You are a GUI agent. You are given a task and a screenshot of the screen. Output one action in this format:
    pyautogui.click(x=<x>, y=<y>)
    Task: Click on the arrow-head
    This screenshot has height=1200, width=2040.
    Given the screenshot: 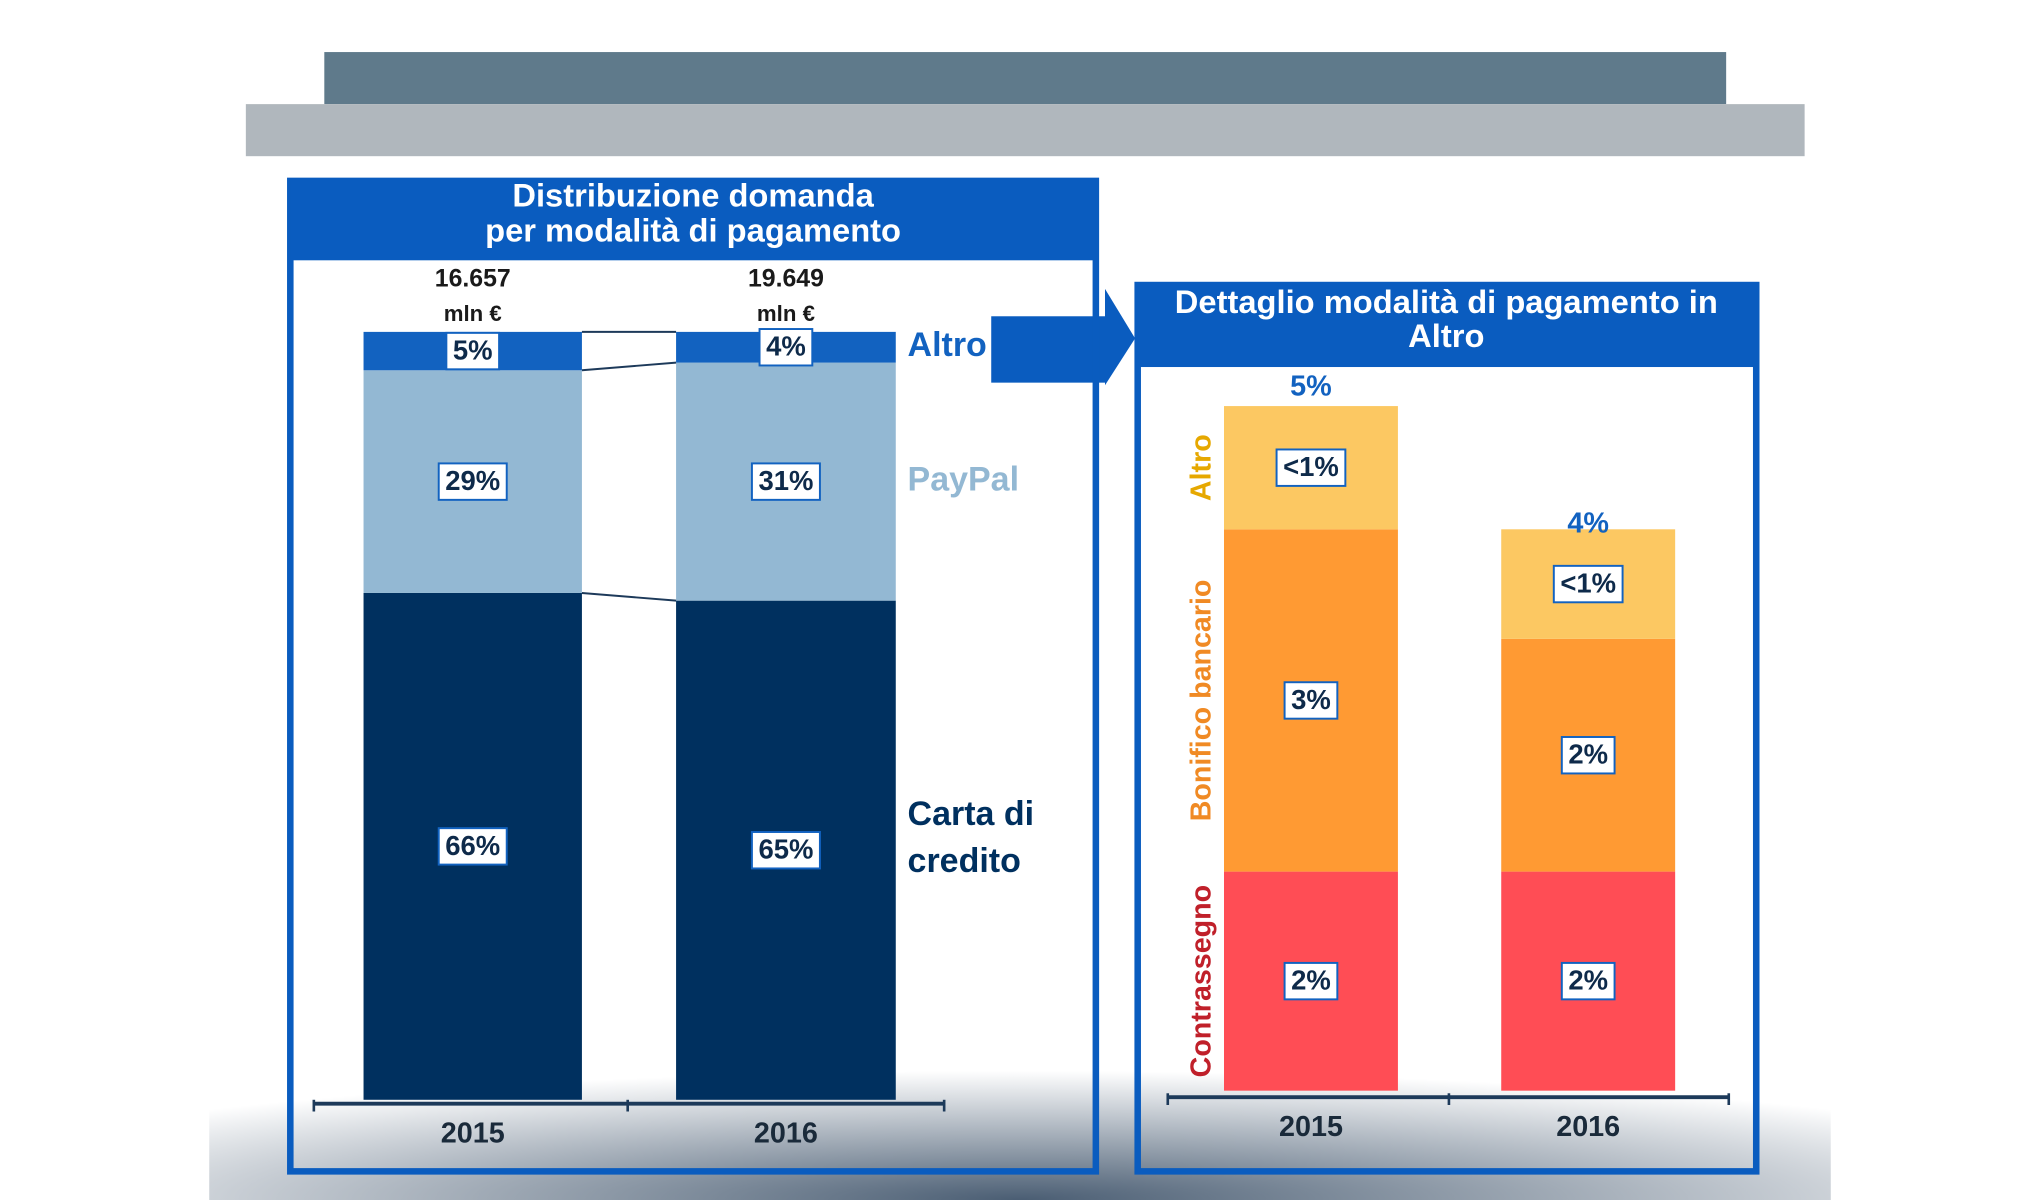 What is the action you would take?
    pyautogui.click(x=1120, y=337)
    